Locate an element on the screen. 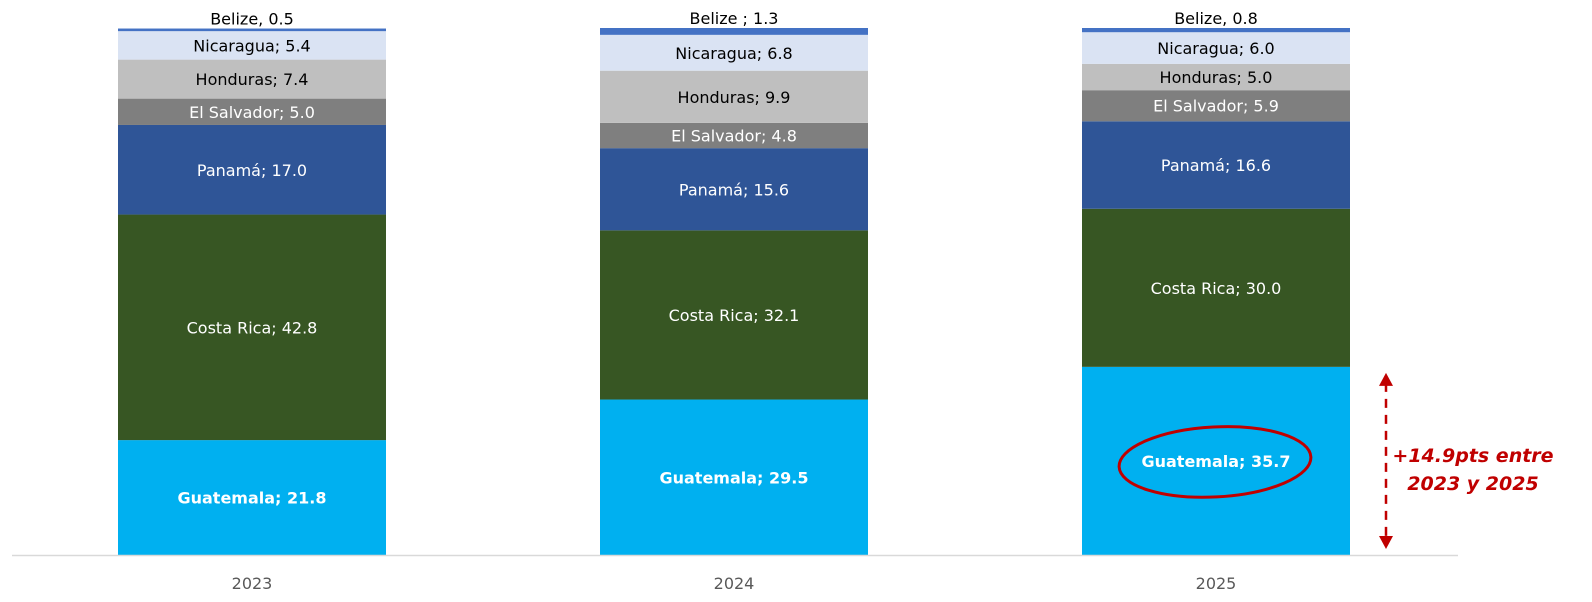  bar-belize-2025 is located at coordinates (1216, 30).